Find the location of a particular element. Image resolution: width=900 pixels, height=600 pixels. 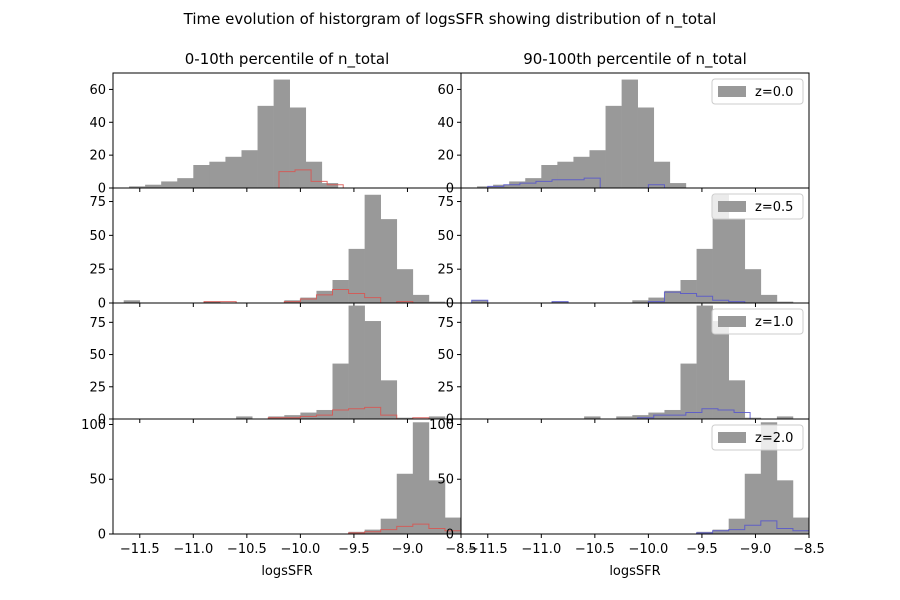

x-tick-label: −9.0 is located at coordinates (408, 549).